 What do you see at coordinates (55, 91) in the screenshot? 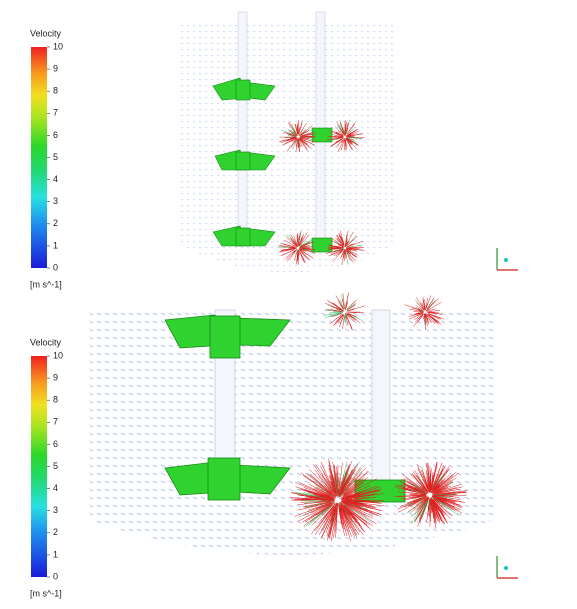
I see `tick-label: 8` at bounding box center [55, 91].